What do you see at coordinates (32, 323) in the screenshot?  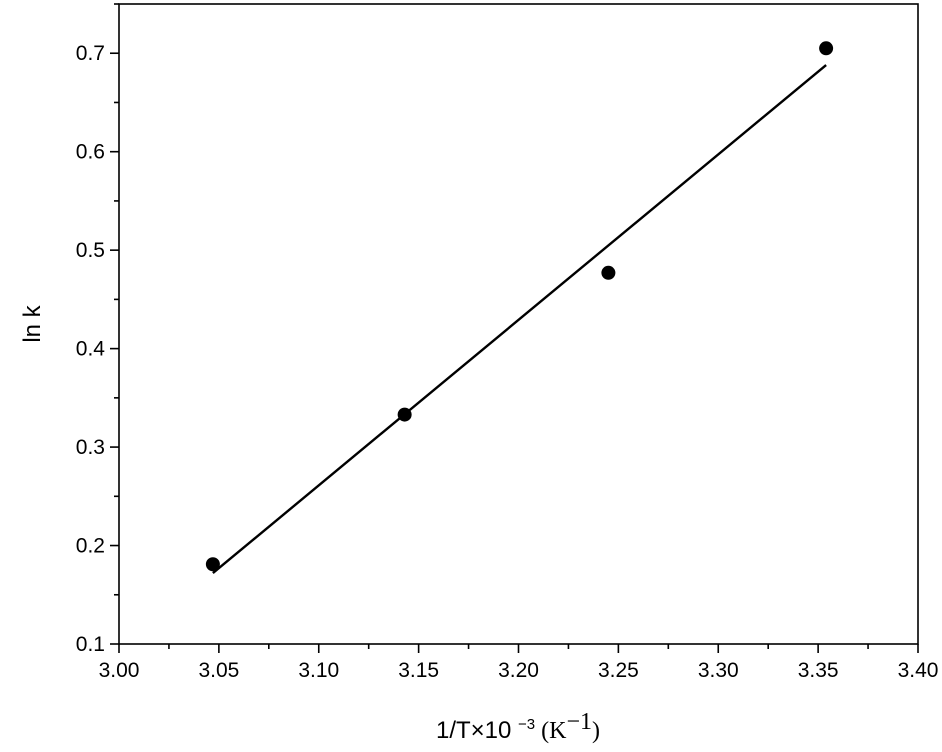 I see `y-axis-title: ln k` at bounding box center [32, 323].